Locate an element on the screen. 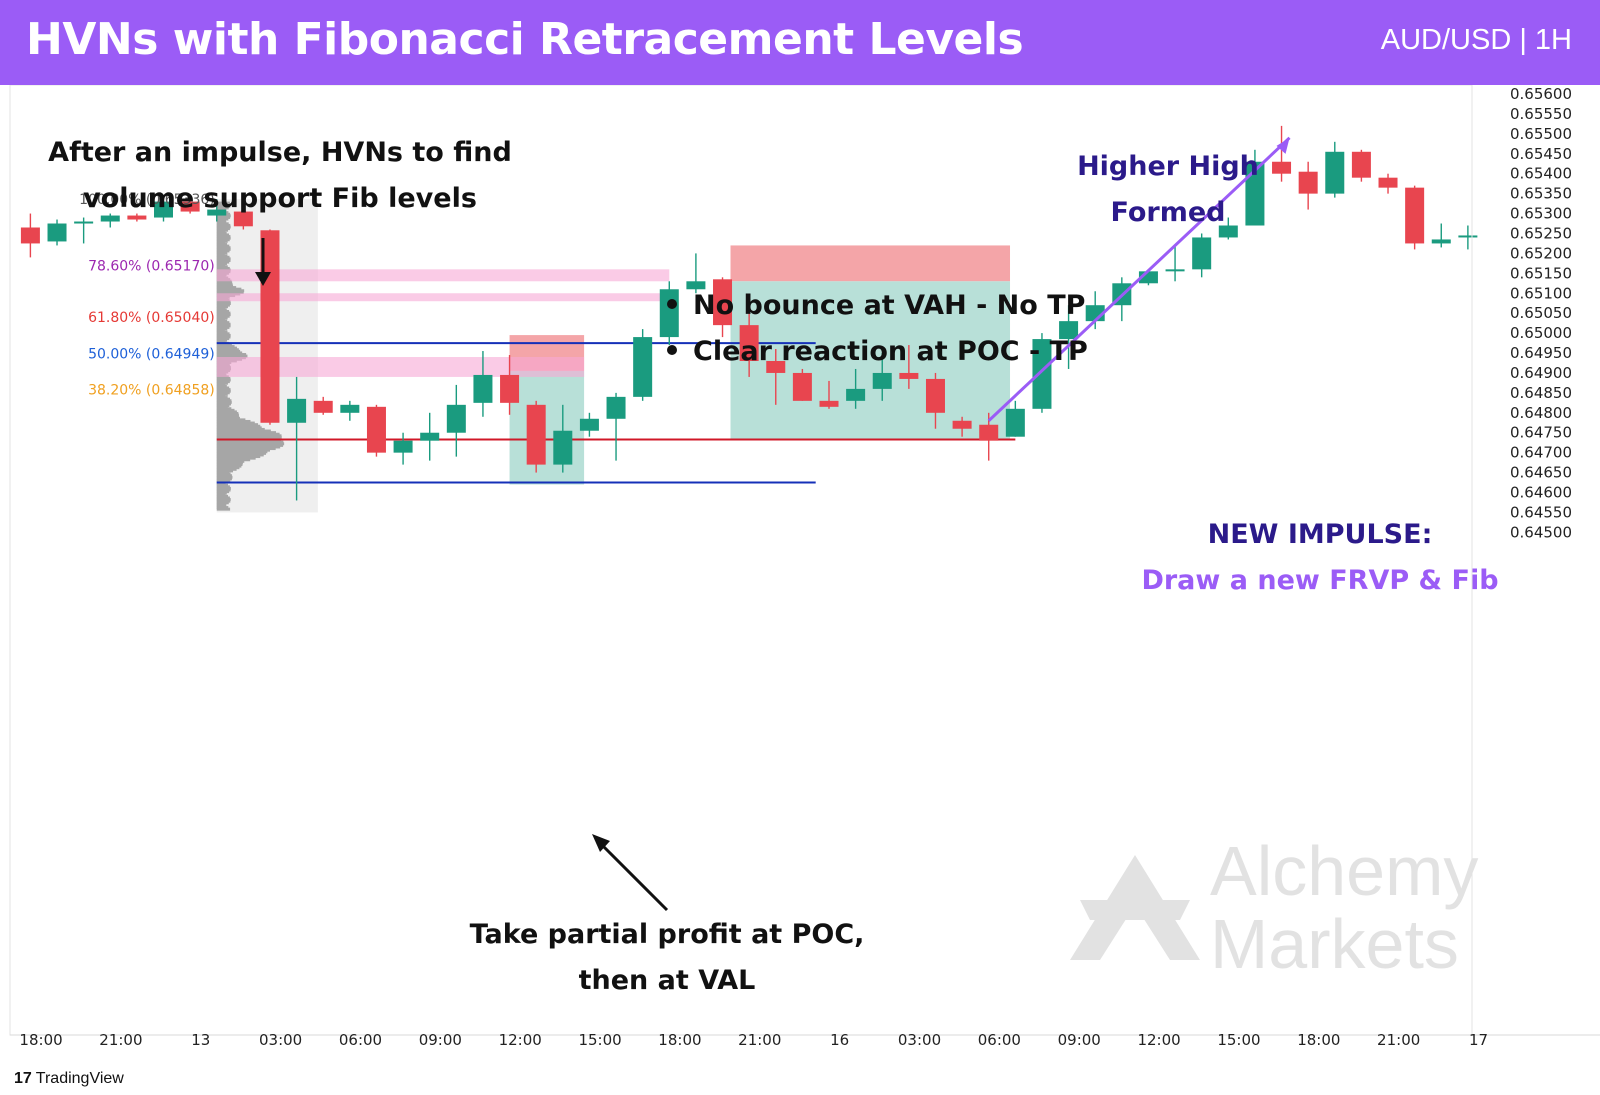 Image resolution: width=1600 pixels, height=1095 pixels. x-tick-label: 15:00 is located at coordinates (1238, 1040).